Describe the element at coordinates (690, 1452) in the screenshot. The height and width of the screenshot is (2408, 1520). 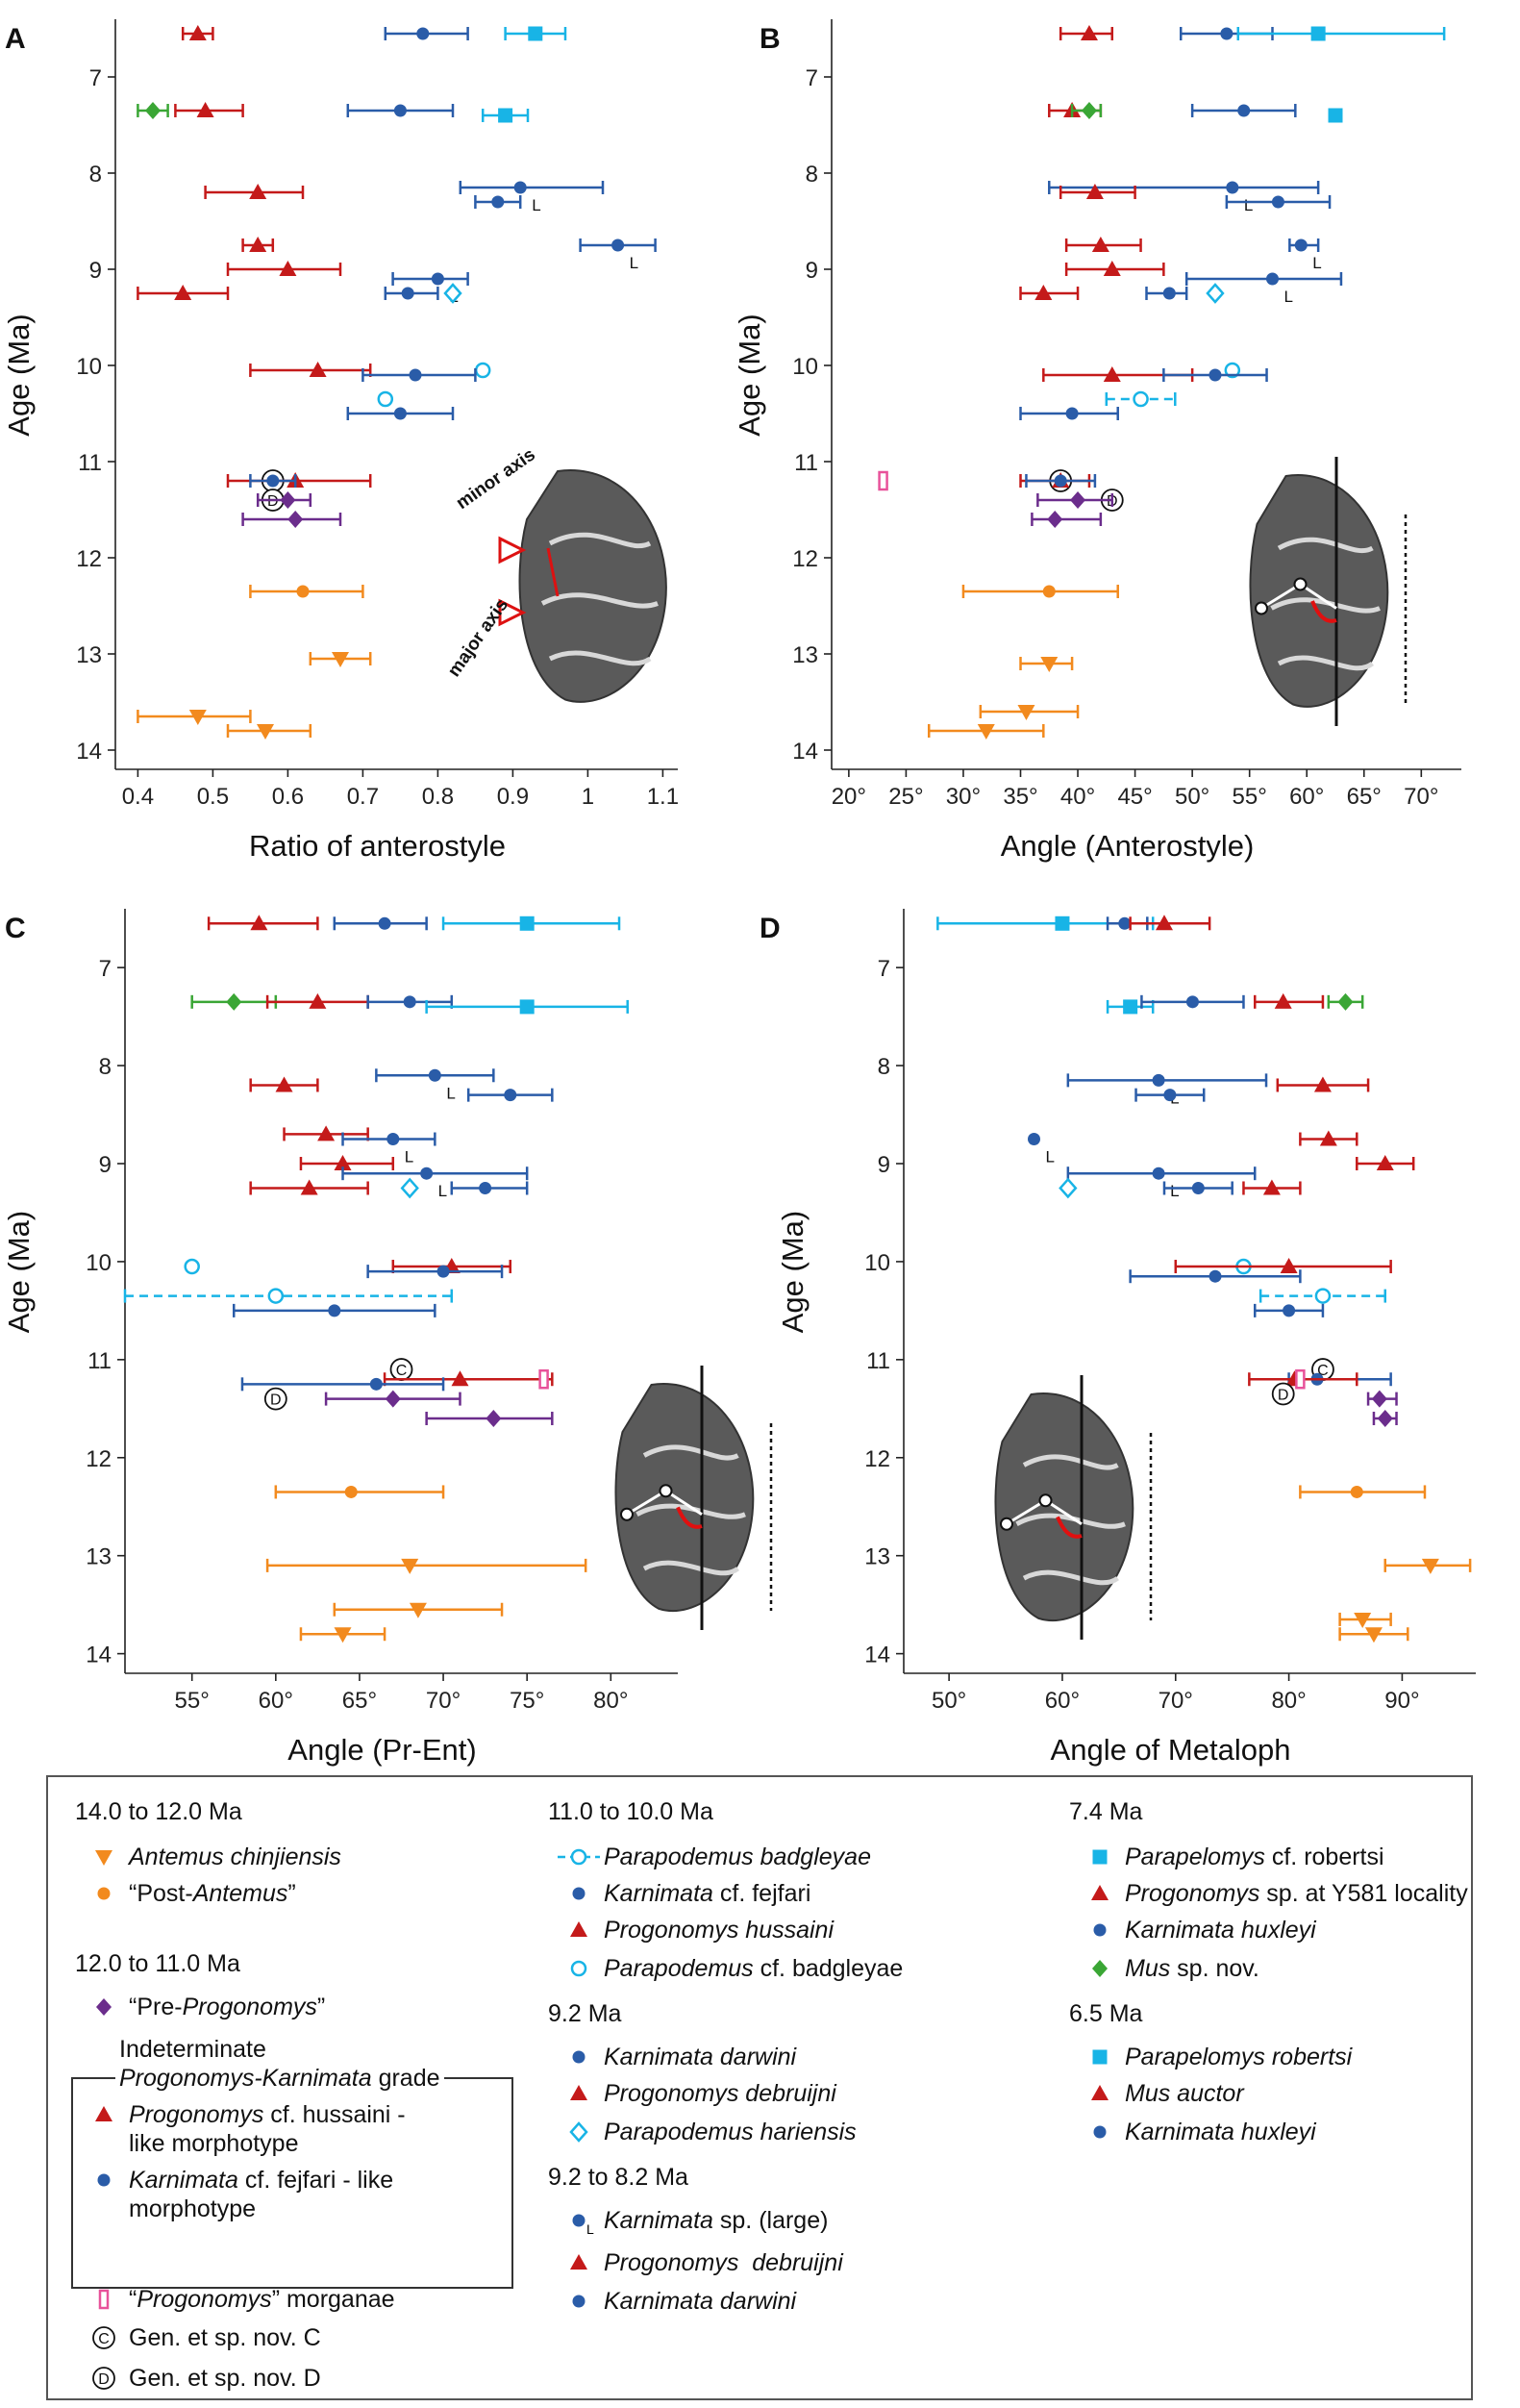
I see `tooth-ridge` at that location.